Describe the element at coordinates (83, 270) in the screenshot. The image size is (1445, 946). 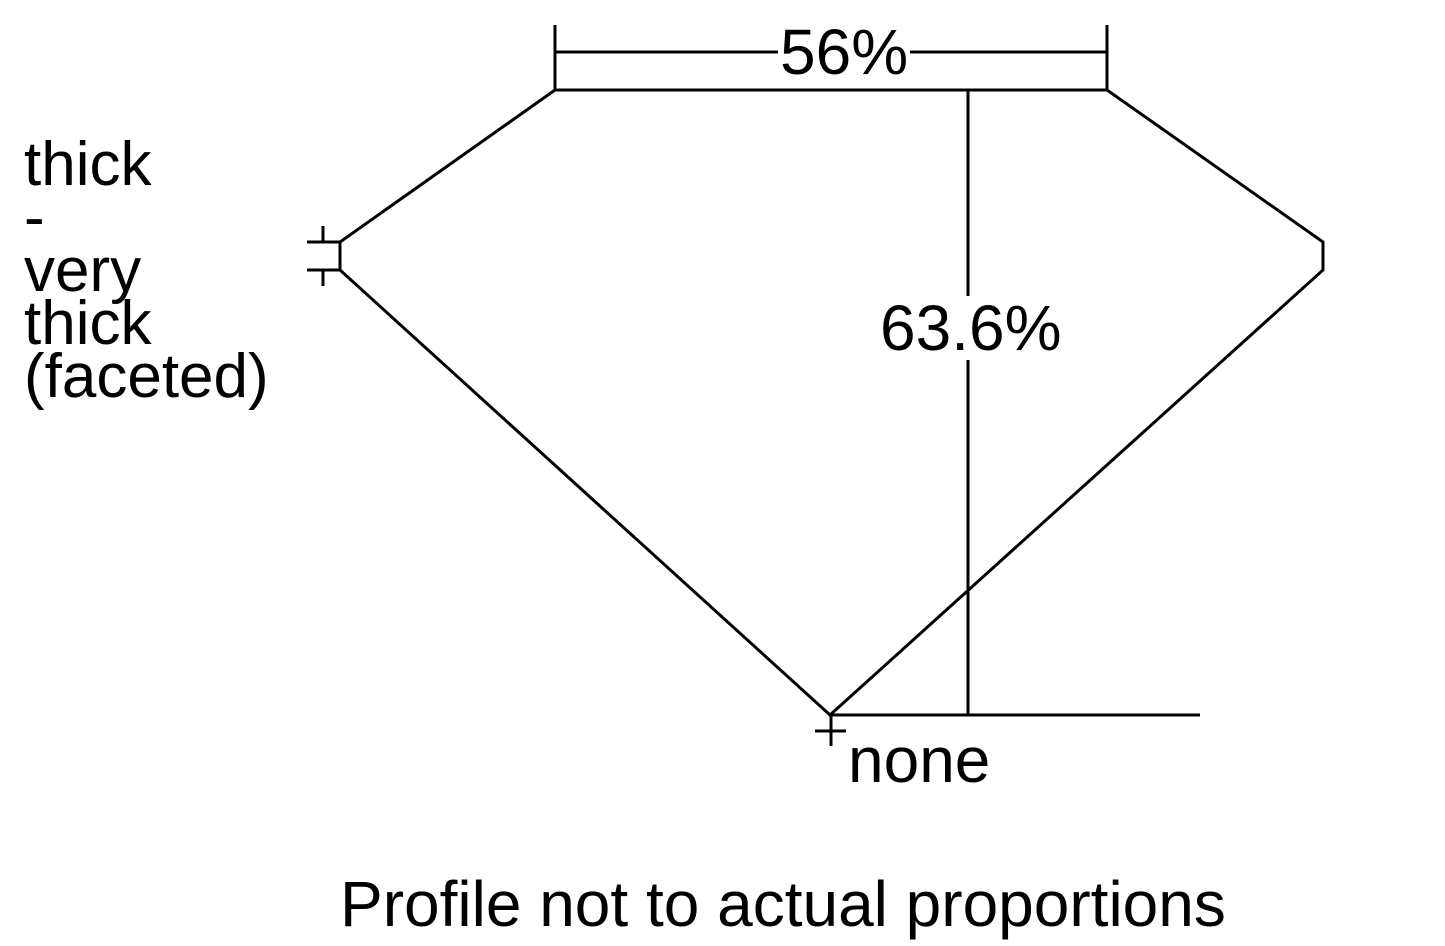
I see `girdle-label-line: very` at that location.